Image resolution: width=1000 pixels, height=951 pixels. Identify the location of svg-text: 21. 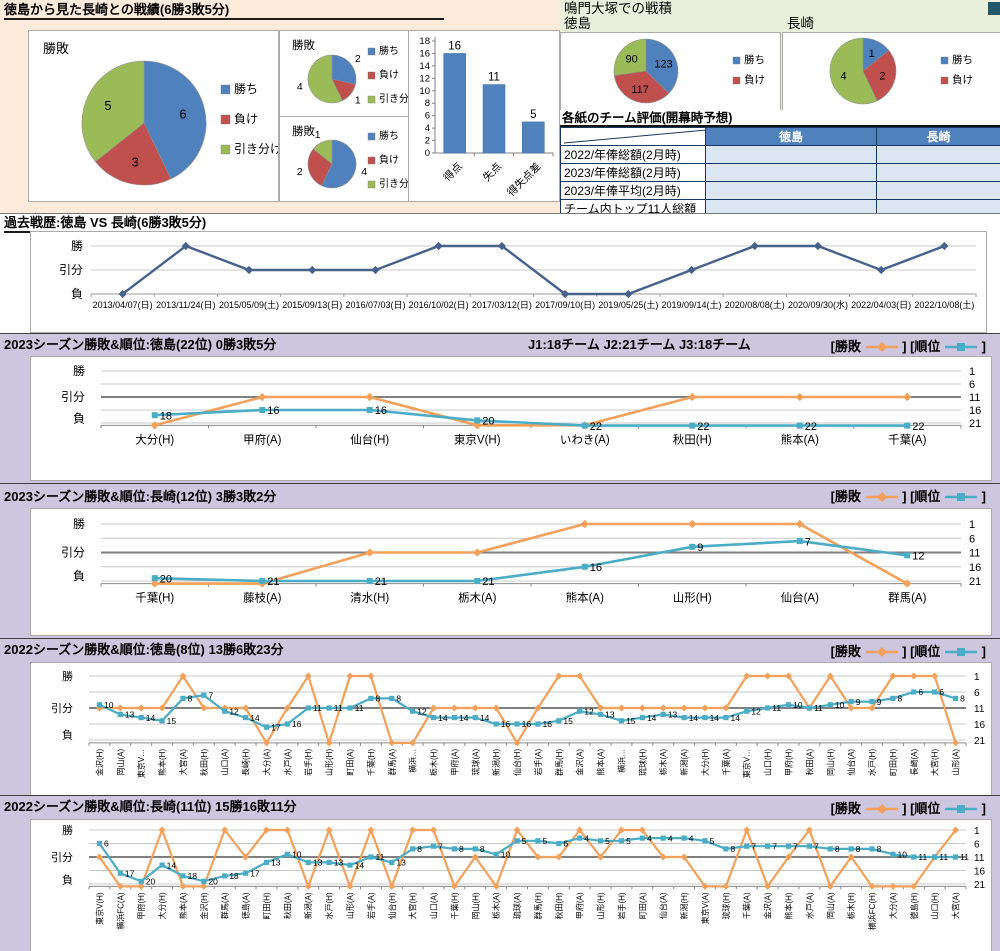
(980, 885).